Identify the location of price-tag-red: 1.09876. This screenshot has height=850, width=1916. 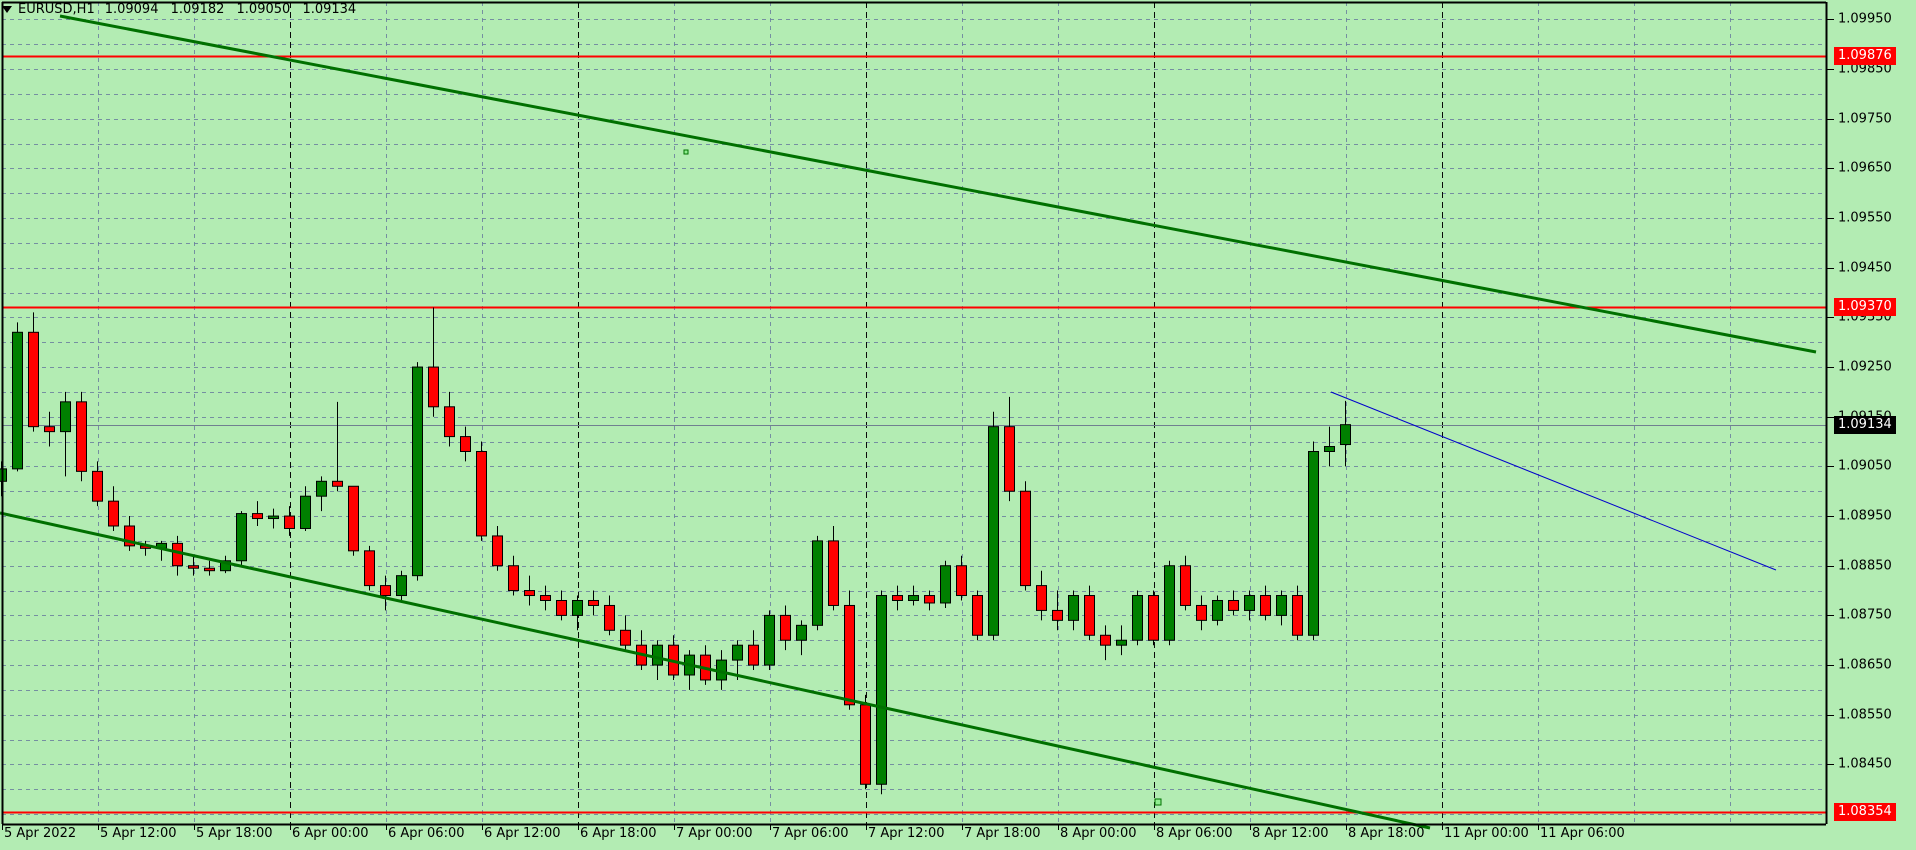
(1865, 56).